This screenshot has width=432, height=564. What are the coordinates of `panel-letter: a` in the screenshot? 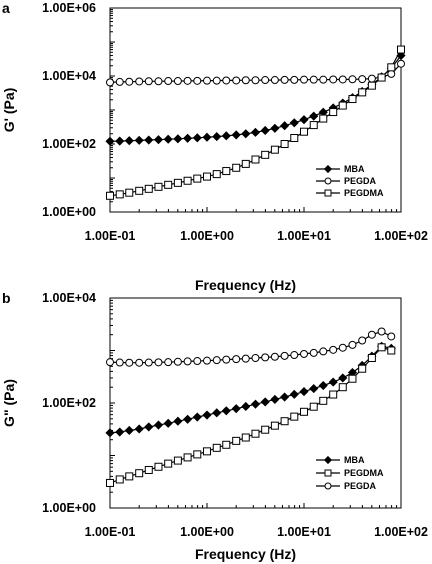 It's located at (6, 8).